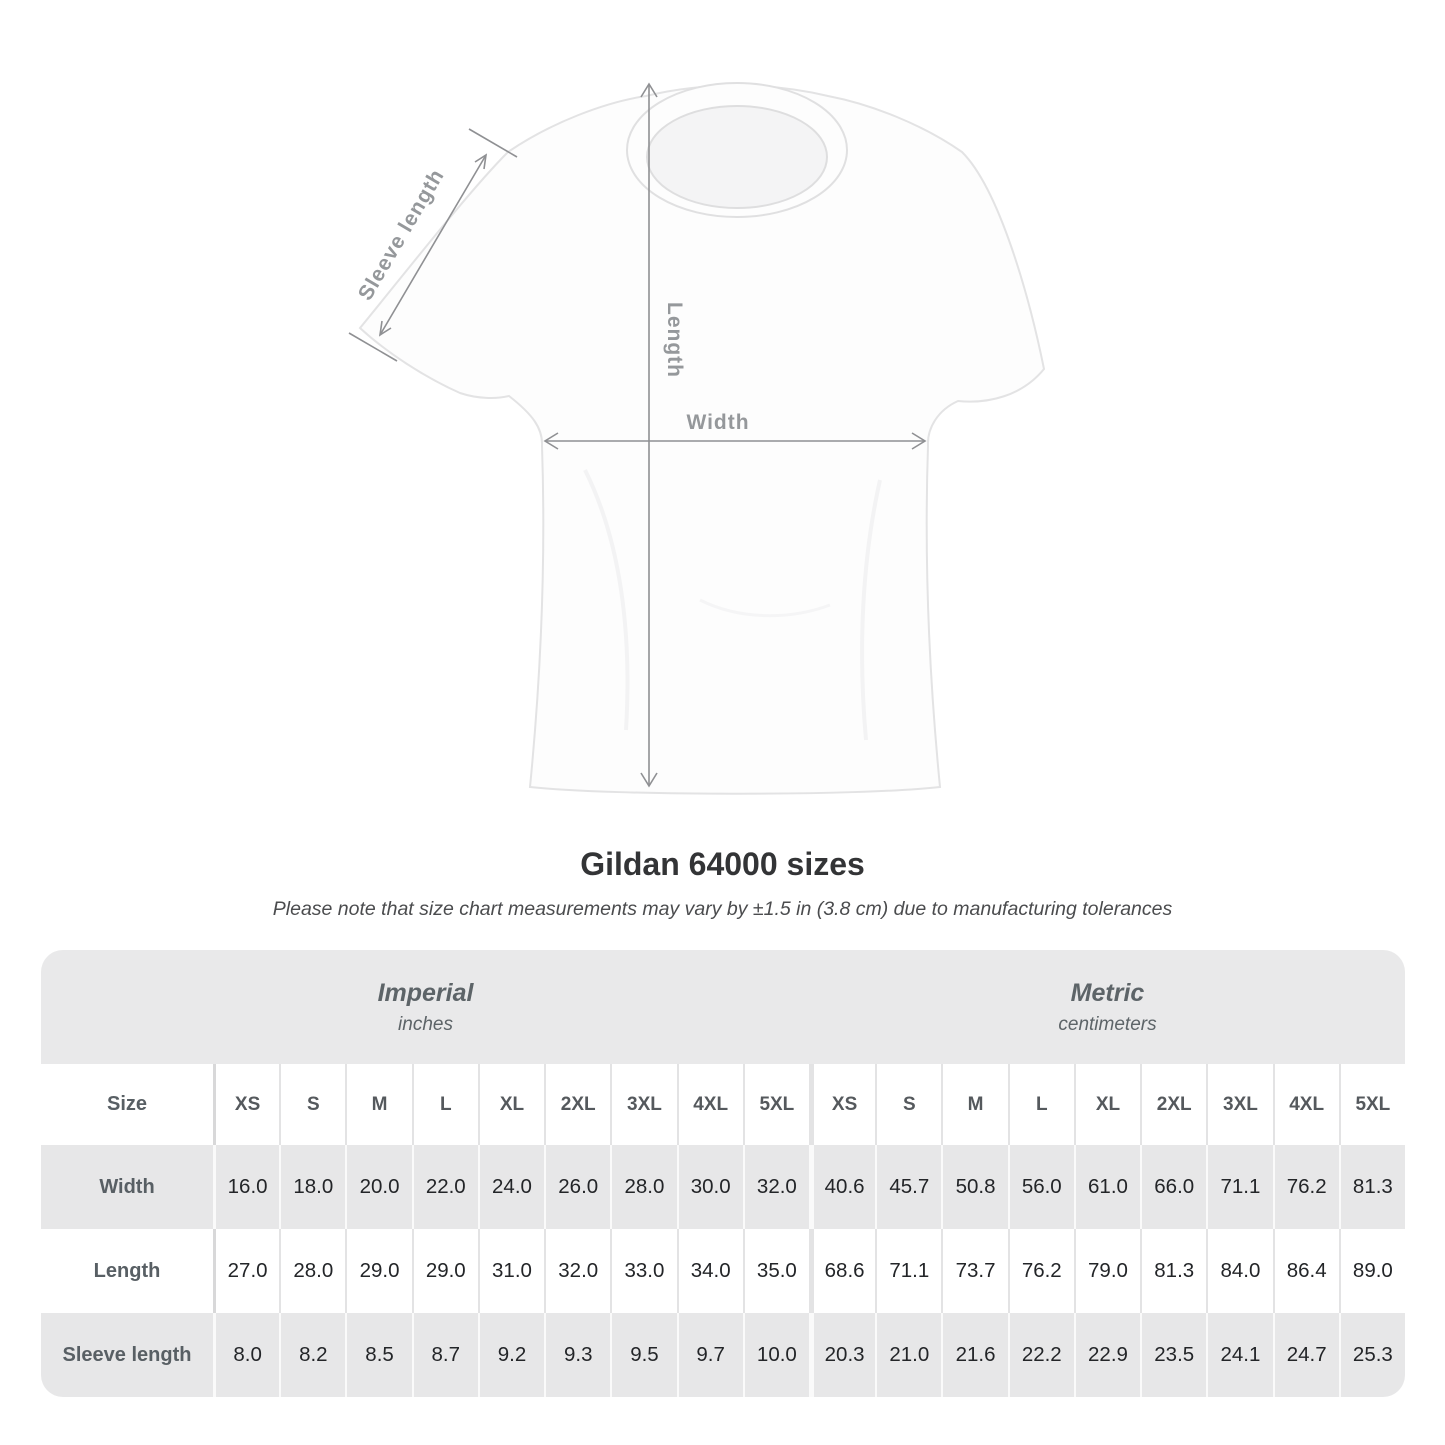 Image resolution: width=1445 pixels, height=1445 pixels. Describe the element at coordinates (1106, 1355) in the screenshot. I see `table-cell: 22.9` at that location.